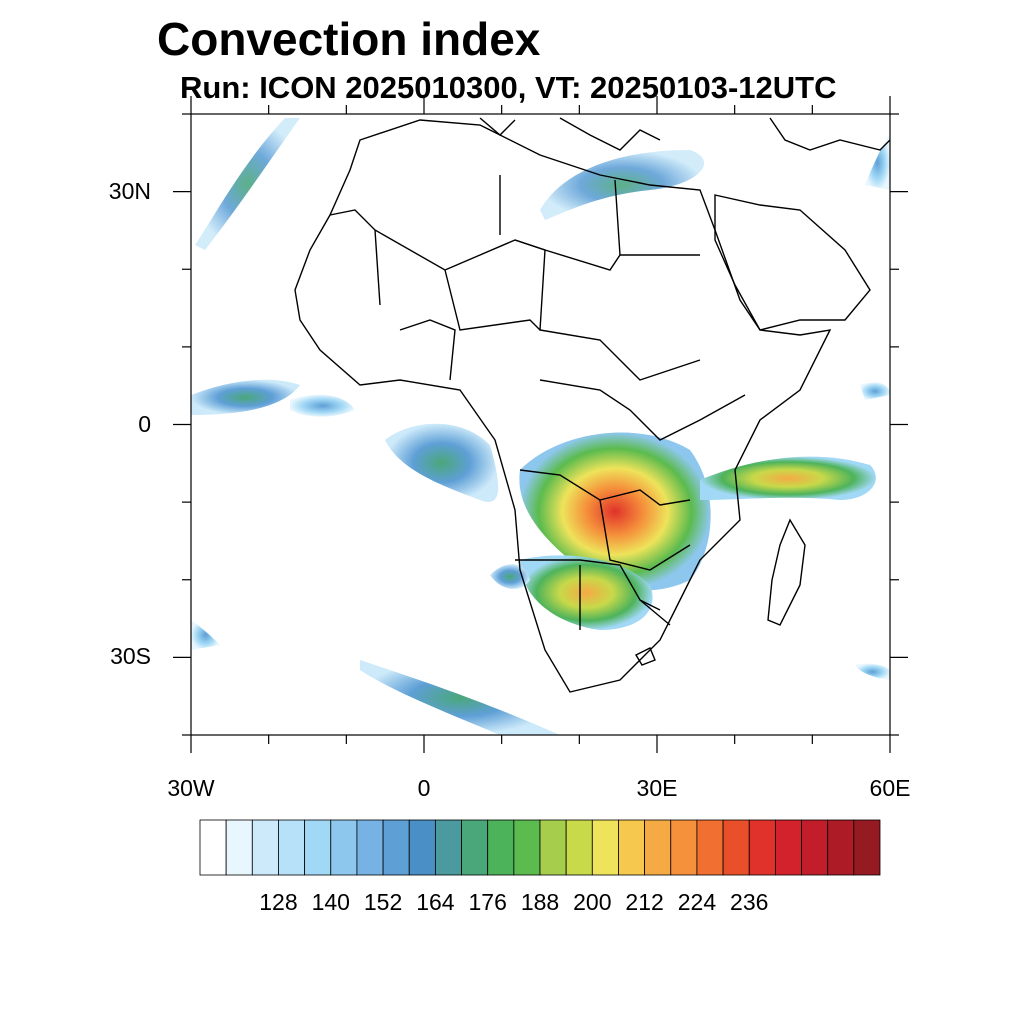  Describe the element at coordinates (684, 134) in the screenshot. I see `europe-coastline` at that location.